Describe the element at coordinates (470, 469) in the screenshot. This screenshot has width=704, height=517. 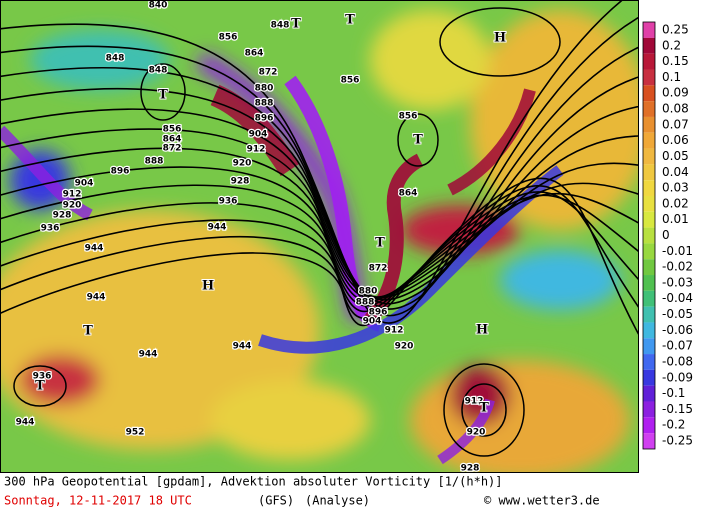
I see `contour-label: 928` at that location.